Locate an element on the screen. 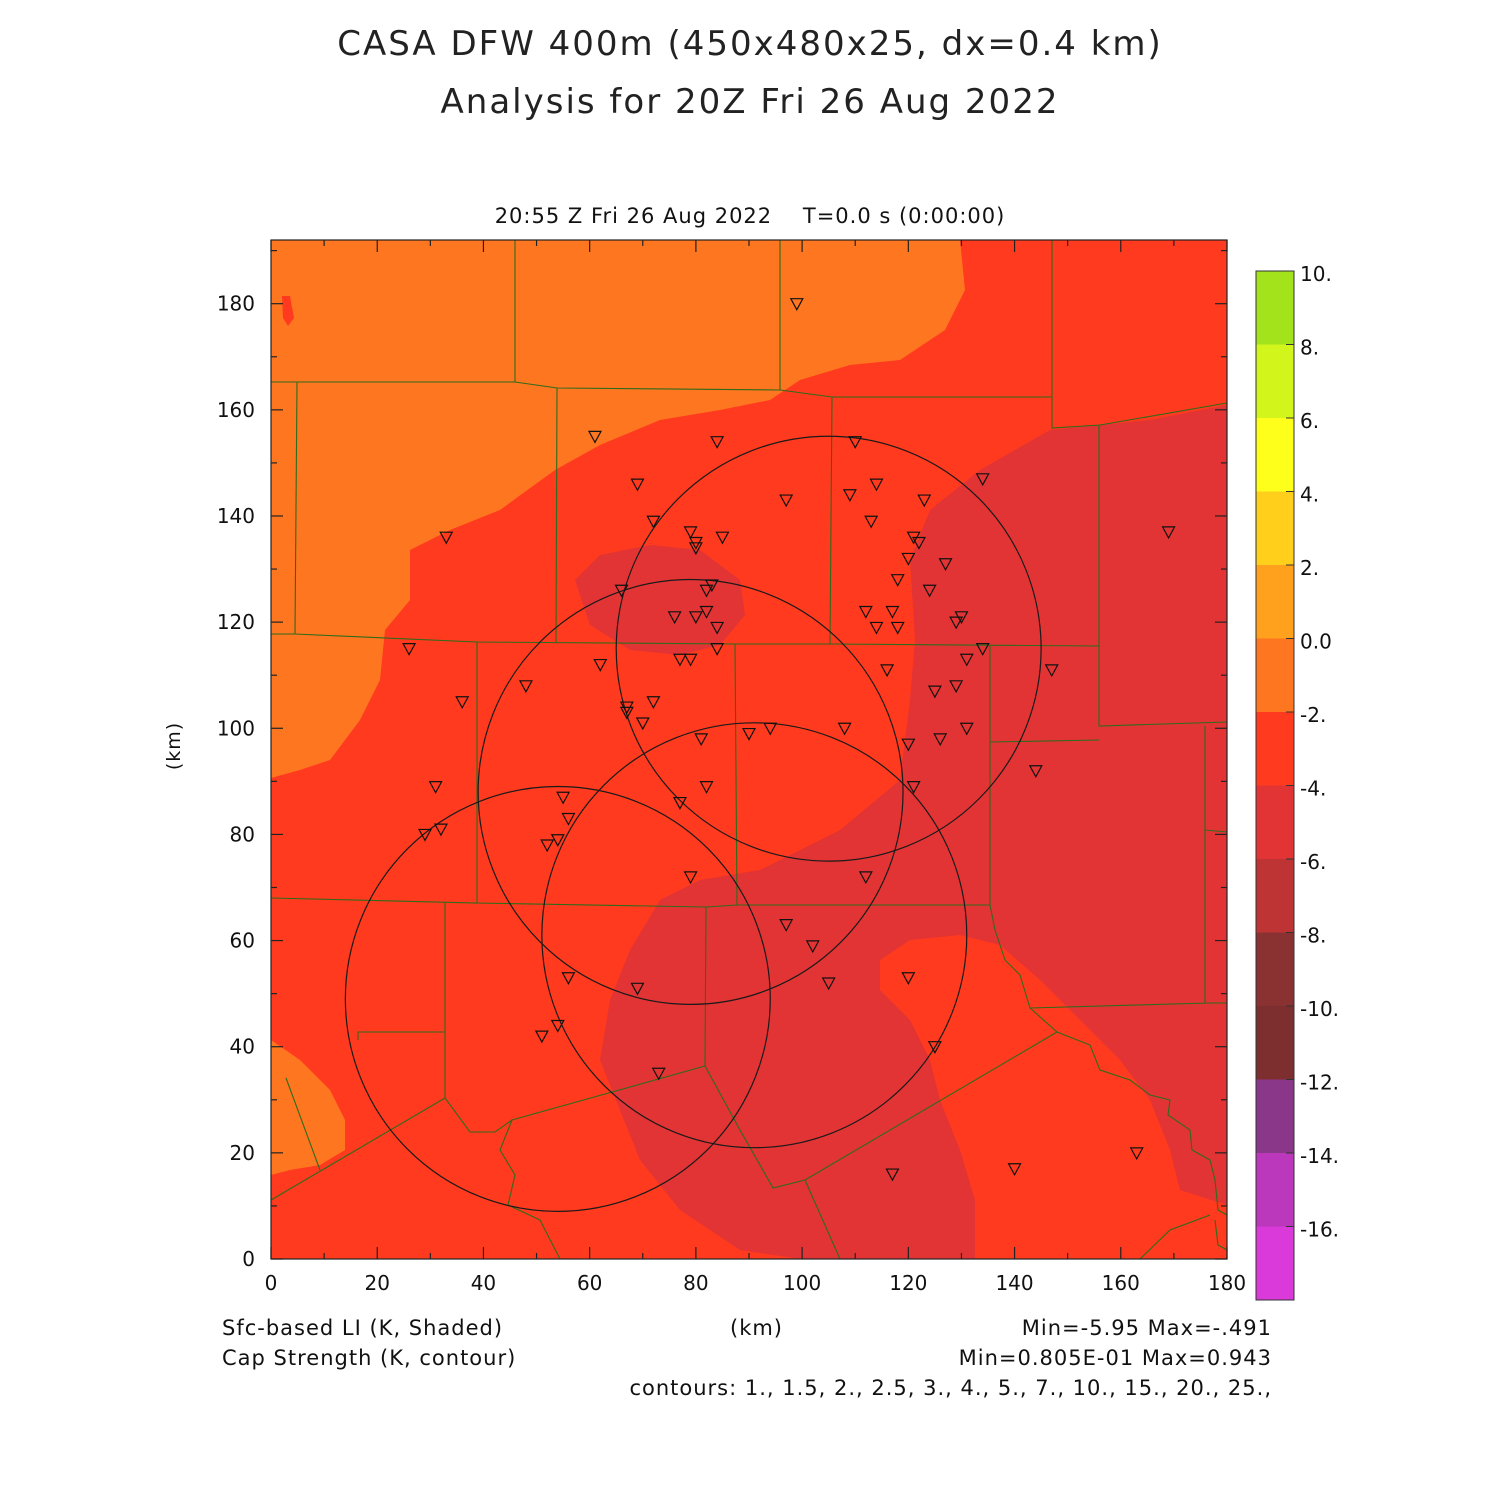  contour-field-stats: Min=0.805E-01 Max=0.943 is located at coordinates (1115, 1358).